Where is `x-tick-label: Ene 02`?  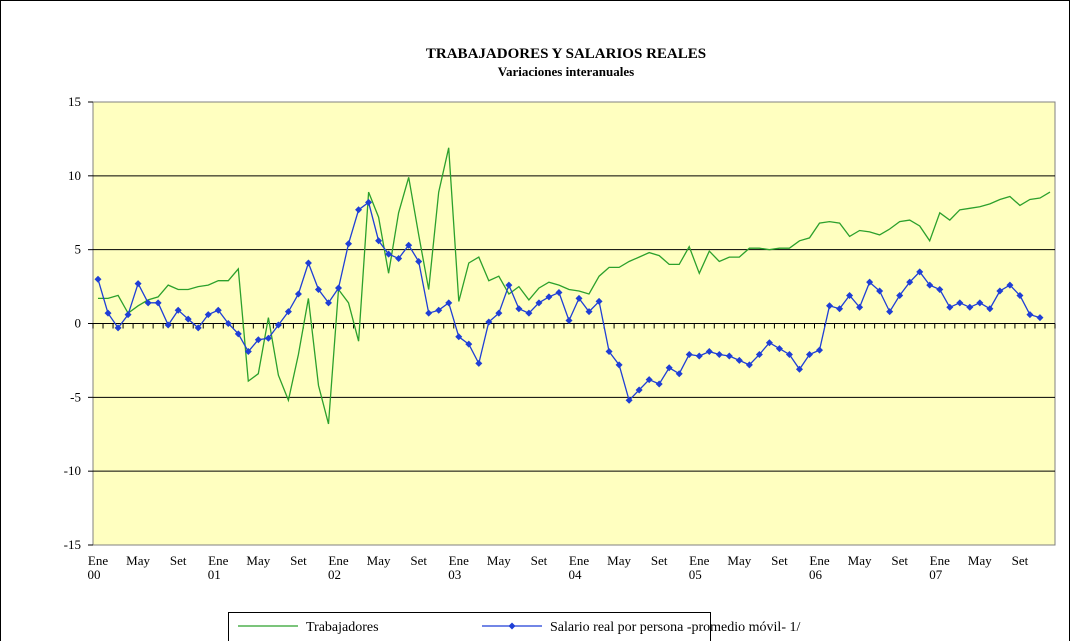 x-tick-label: Ene 02 is located at coordinates (338, 567).